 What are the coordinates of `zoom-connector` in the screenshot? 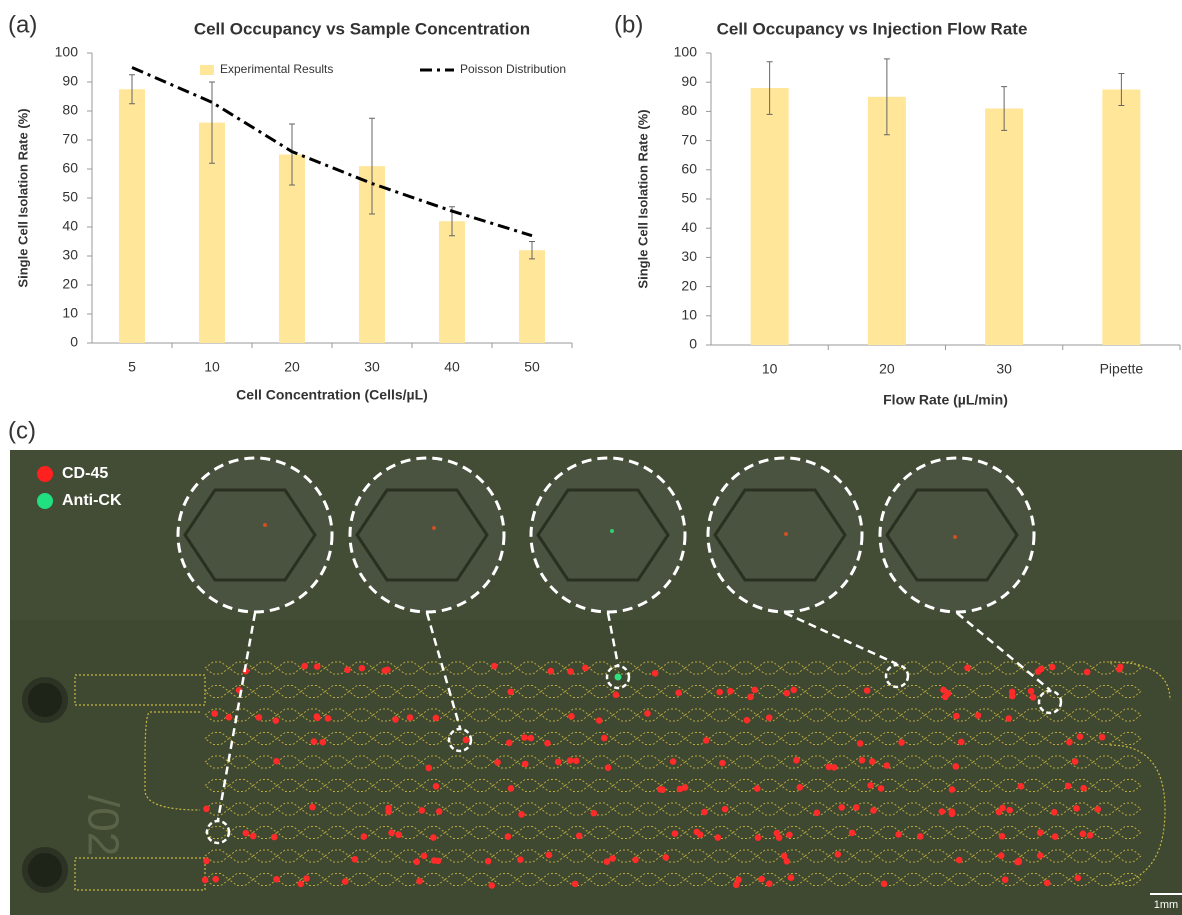 It's located at (443, 670).